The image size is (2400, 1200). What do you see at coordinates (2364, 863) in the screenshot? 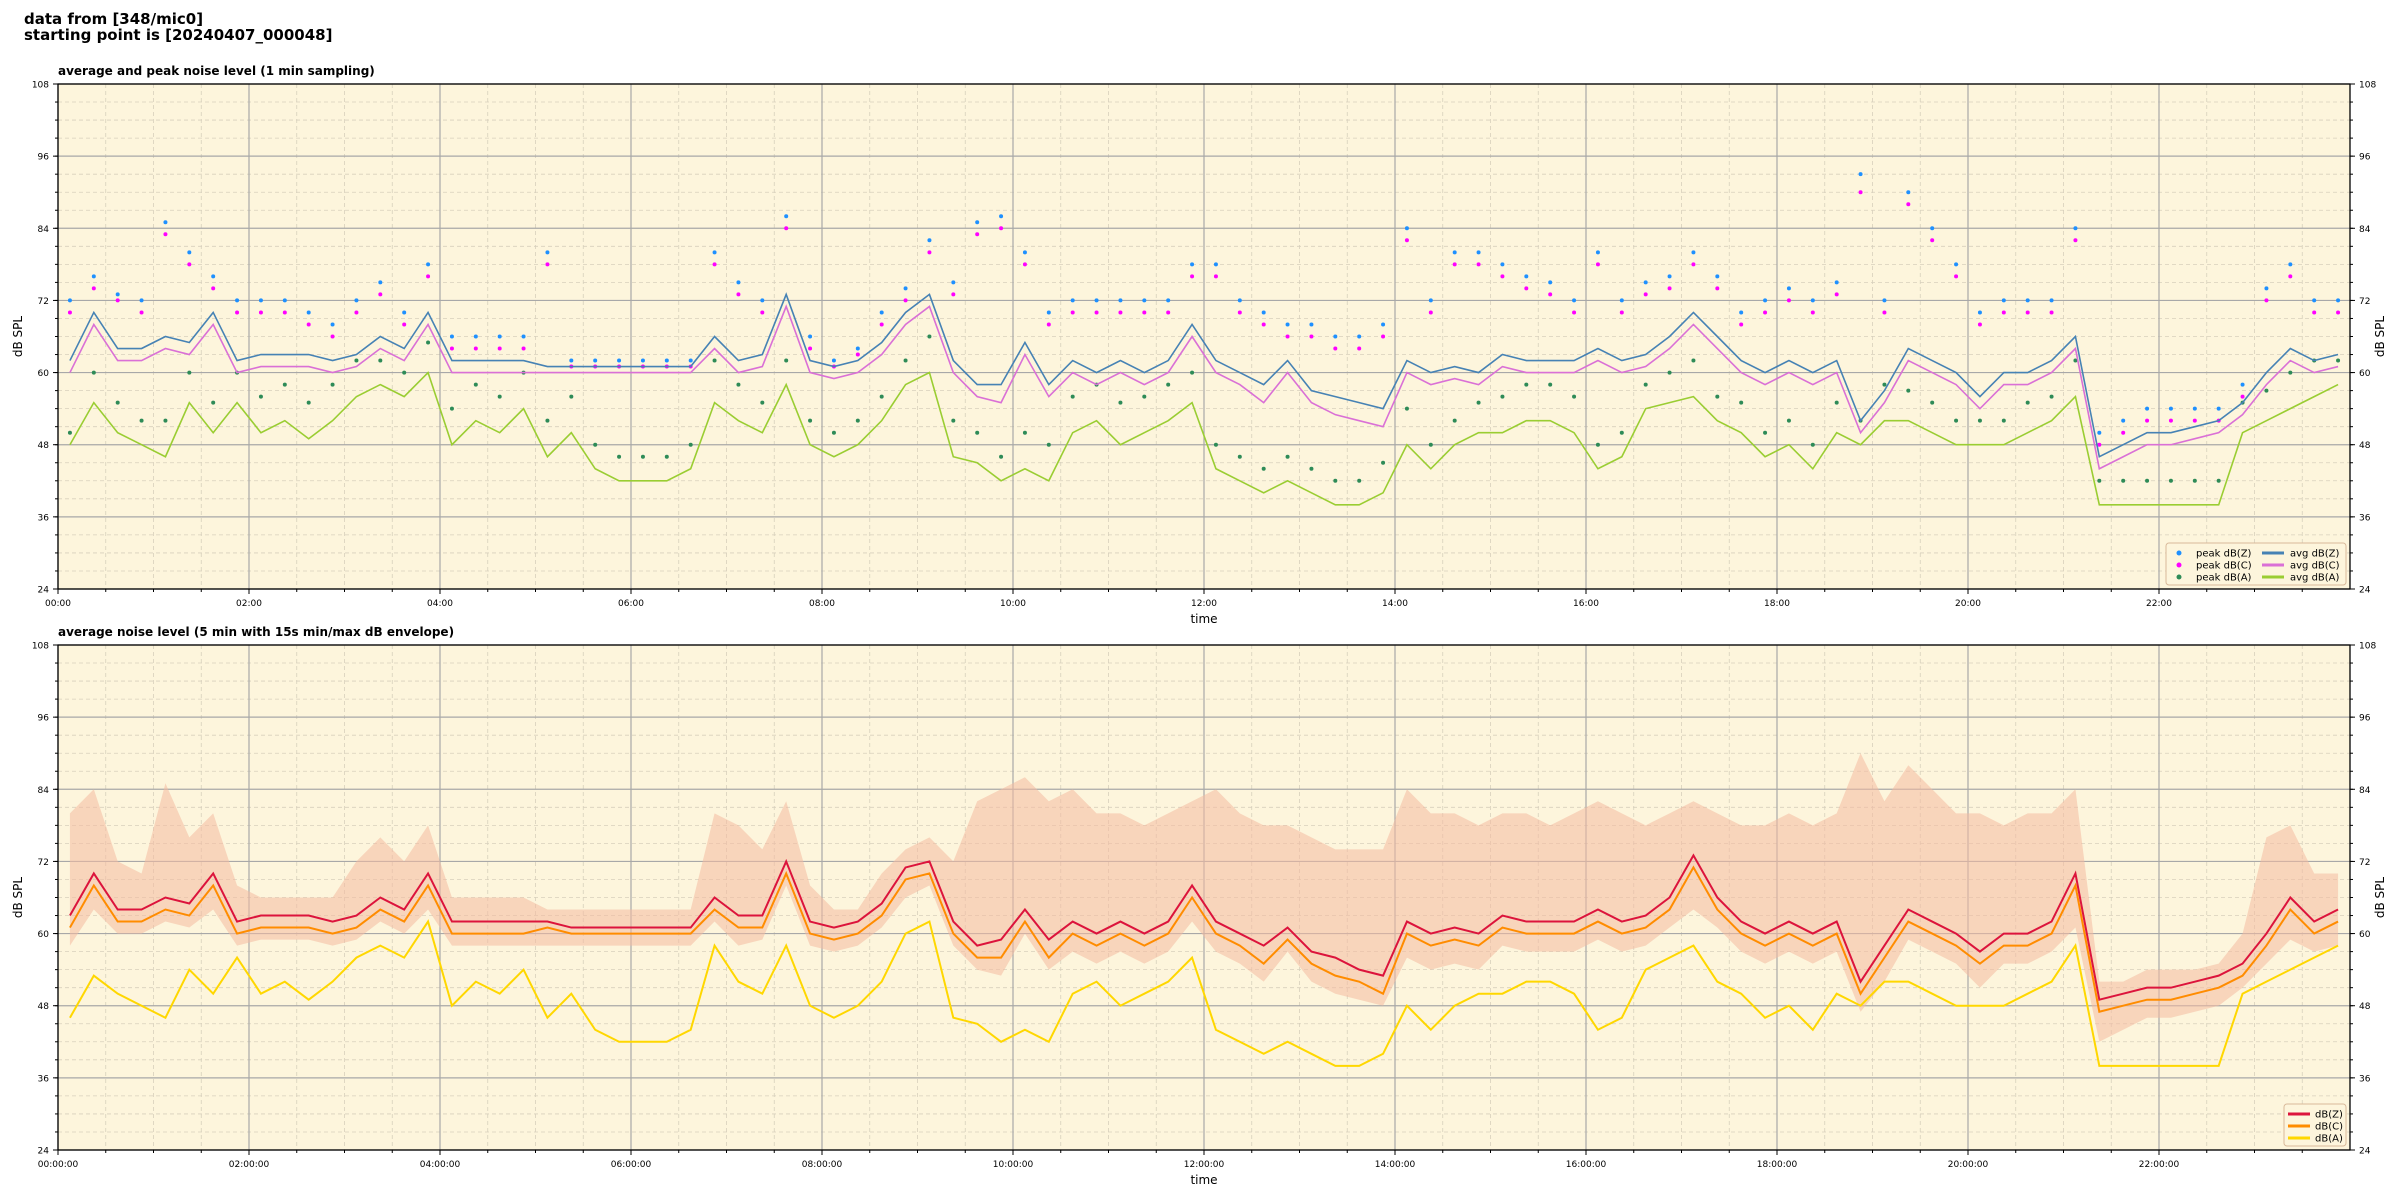
I see `y-tick-label-right: 72` at bounding box center [2364, 863].